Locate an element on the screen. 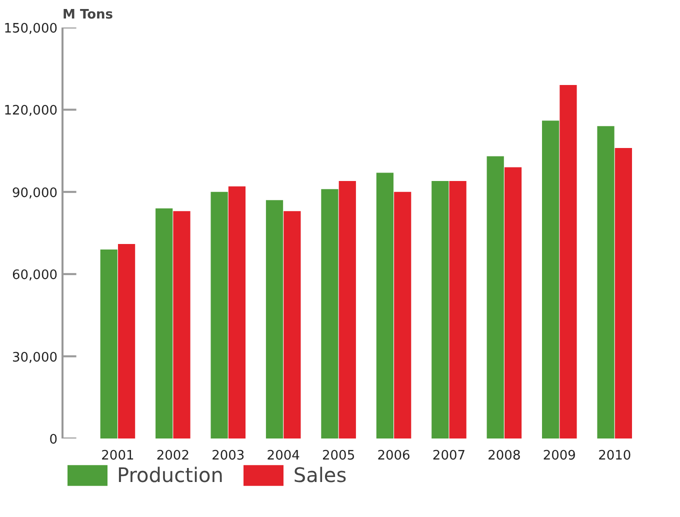 The width and height of the screenshot is (680, 517). x-tick-label: 2007 is located at coordinates (449, 456).